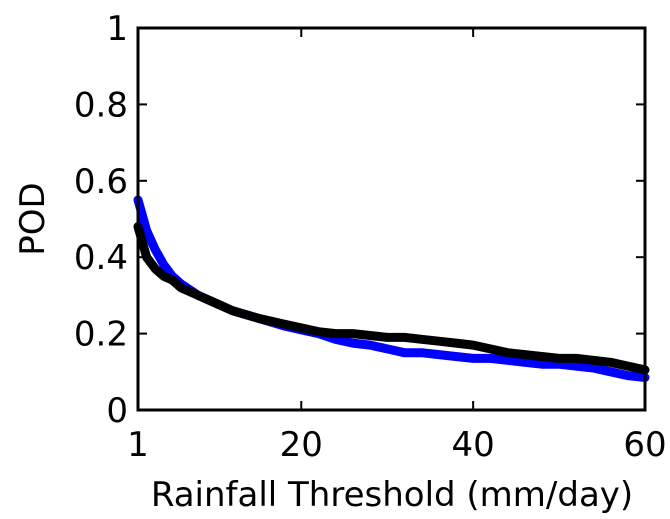 This screenshot has height=519, width=670. Describe the element at coordinates (117, 411) in the screenshot. I see `y-tick-label: 0` at that location.